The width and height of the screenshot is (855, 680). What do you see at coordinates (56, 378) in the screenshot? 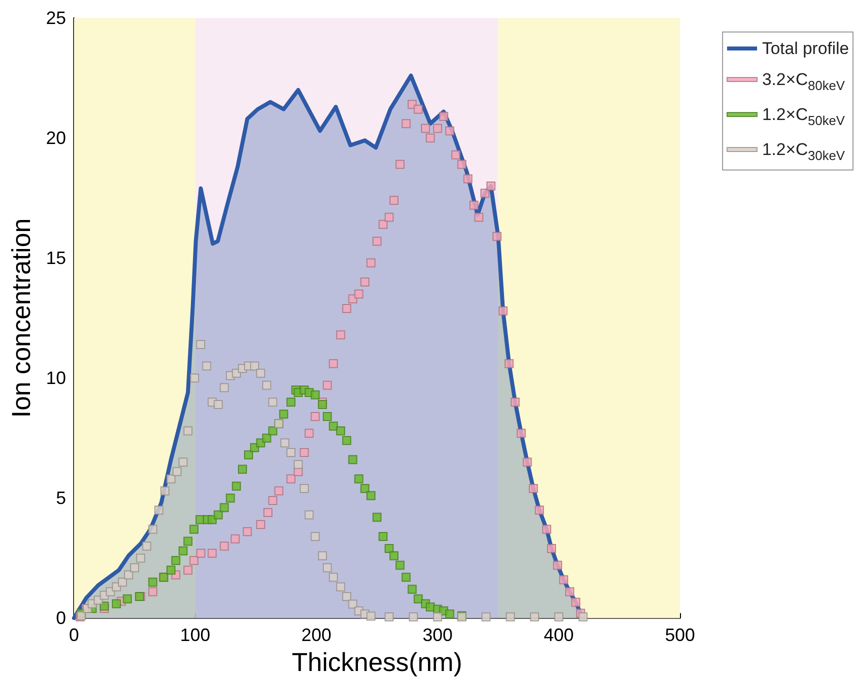
I see `y-tick-label: 10` at bounding box center [56, 378].